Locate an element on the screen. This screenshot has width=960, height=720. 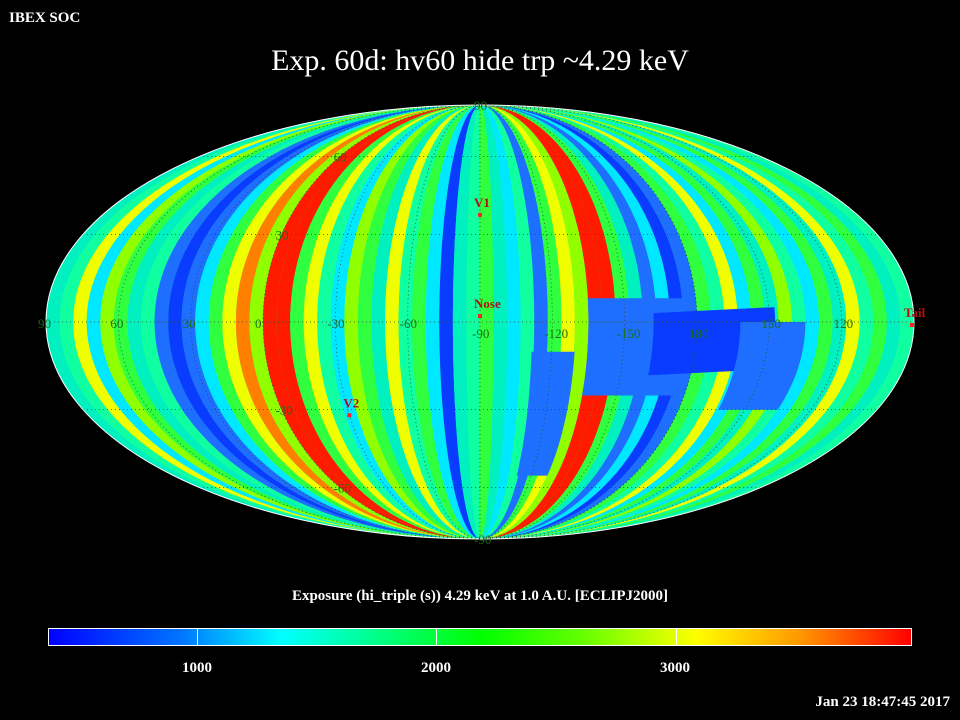
lon-label: 180 is located at coordinates (699, 333).